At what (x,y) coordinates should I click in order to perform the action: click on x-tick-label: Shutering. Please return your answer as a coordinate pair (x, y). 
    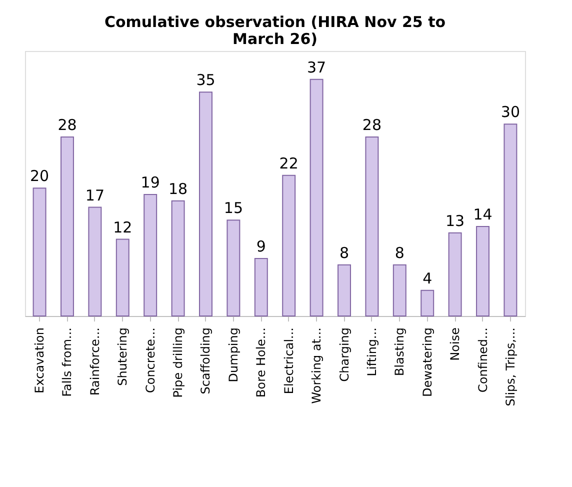
    Looking at the image, I should click on (123, 357).